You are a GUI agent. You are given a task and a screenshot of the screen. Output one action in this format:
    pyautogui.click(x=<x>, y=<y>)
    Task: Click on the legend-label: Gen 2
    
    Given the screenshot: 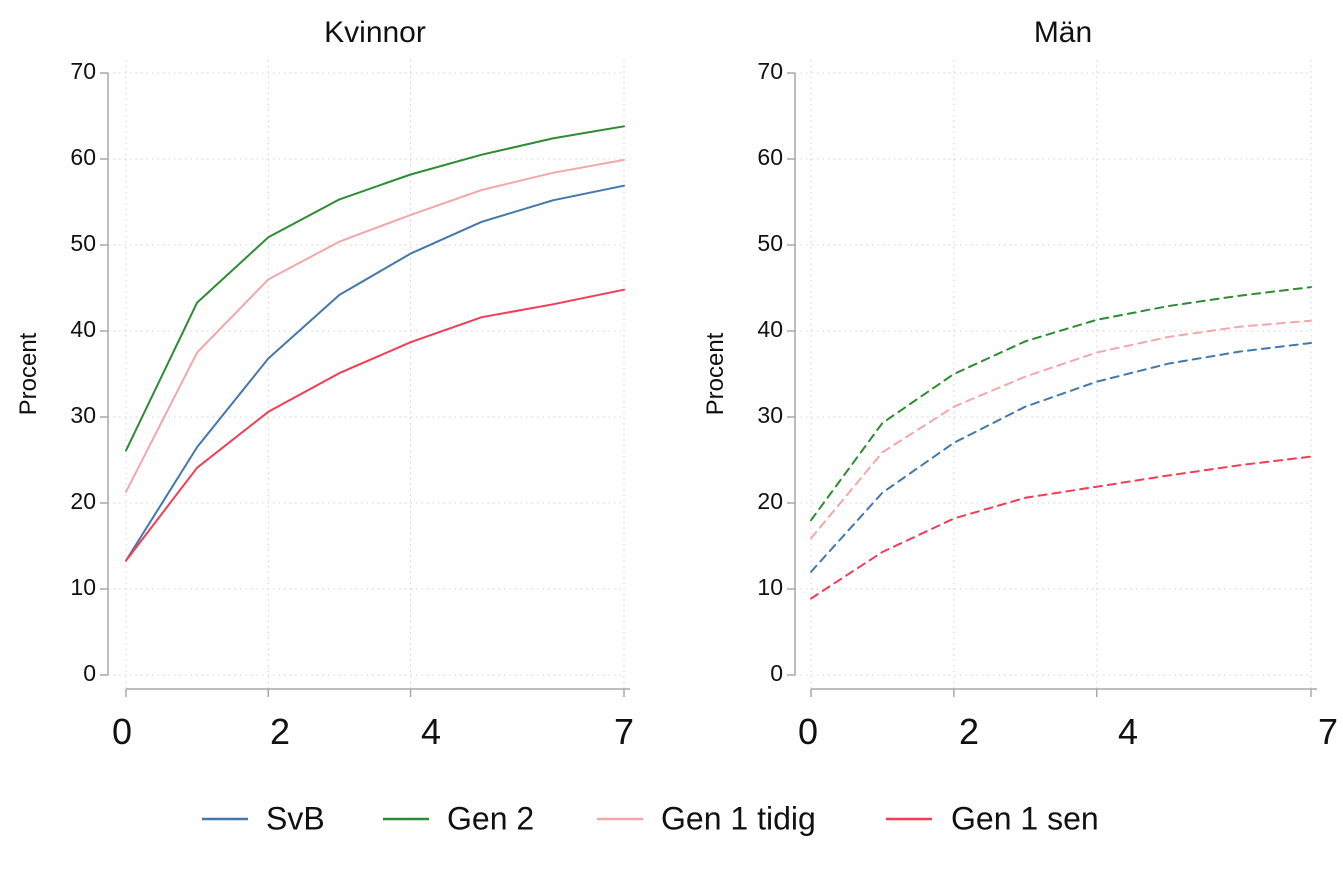 What is the action you would take?
    pyautogui.click(x=490, y=818)
    